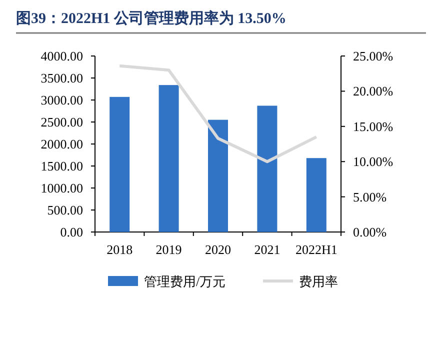  Describe the element at coordinates (61, 122) in the screenshot. I see `y-tick-label: 2500.00` at that location.